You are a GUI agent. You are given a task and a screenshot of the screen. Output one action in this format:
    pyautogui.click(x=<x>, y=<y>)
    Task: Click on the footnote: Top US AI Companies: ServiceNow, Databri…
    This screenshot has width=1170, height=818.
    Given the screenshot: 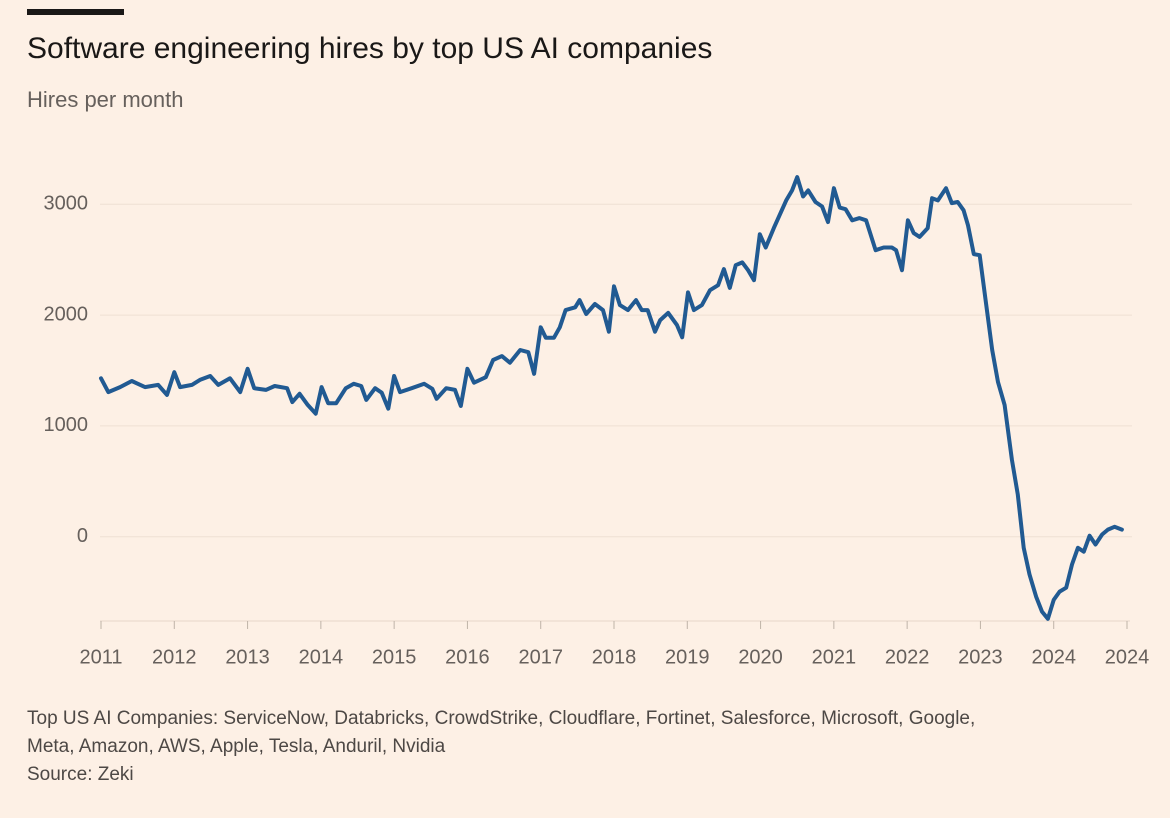 What is the action you would take?
    pyautogui.click(x=501, y=718)
    